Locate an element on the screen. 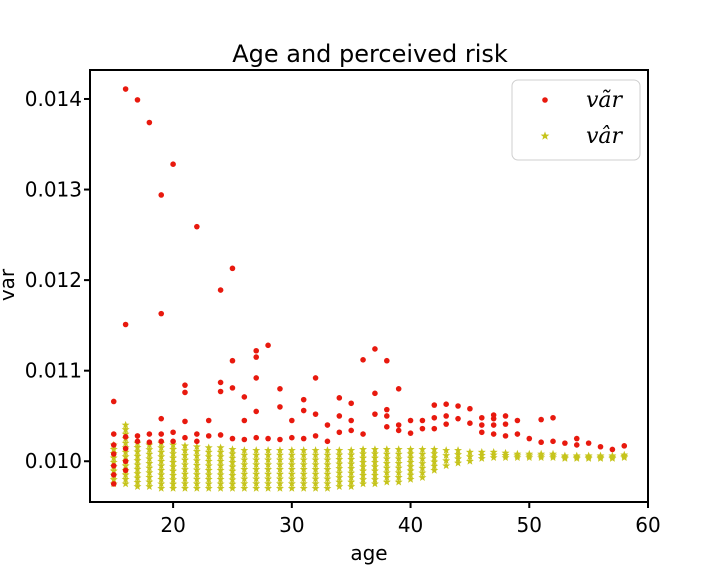 This screenshot has height=576, width=720. chart-title: Age and perceived risk is located at coordinates (370, 54).